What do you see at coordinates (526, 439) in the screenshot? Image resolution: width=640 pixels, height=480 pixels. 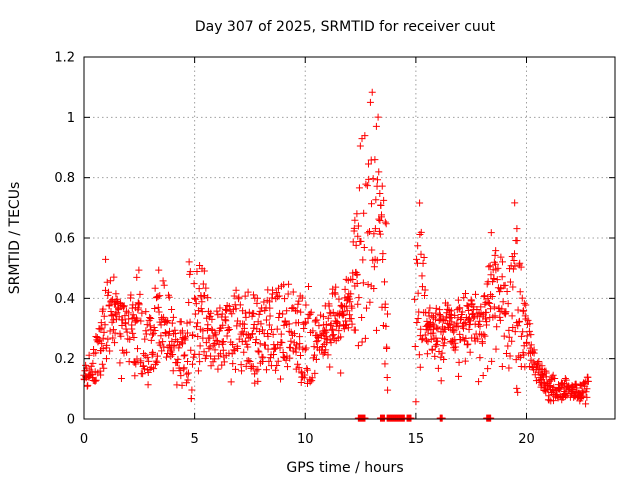 I see `x-tick-label: 20` at bounding box center [526, 439].